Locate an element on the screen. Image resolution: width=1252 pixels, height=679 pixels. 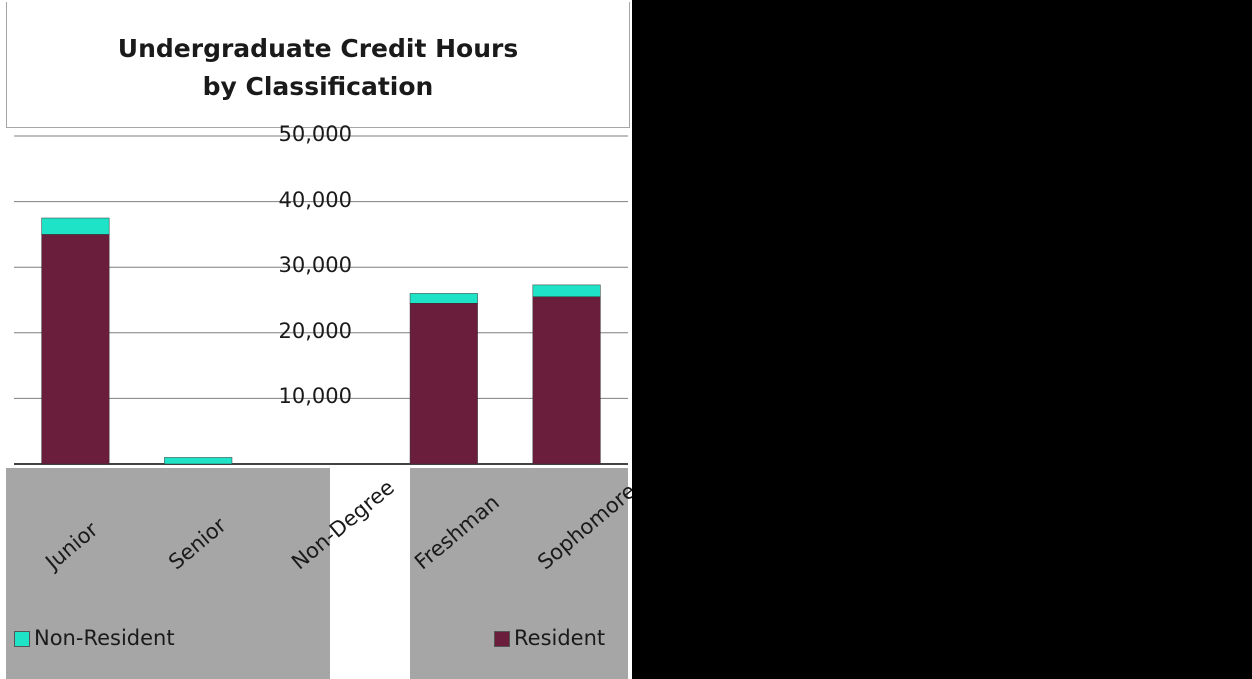
chart-title-line-1: Undergraduate Credit Hours is located at coordinates (318, 48).